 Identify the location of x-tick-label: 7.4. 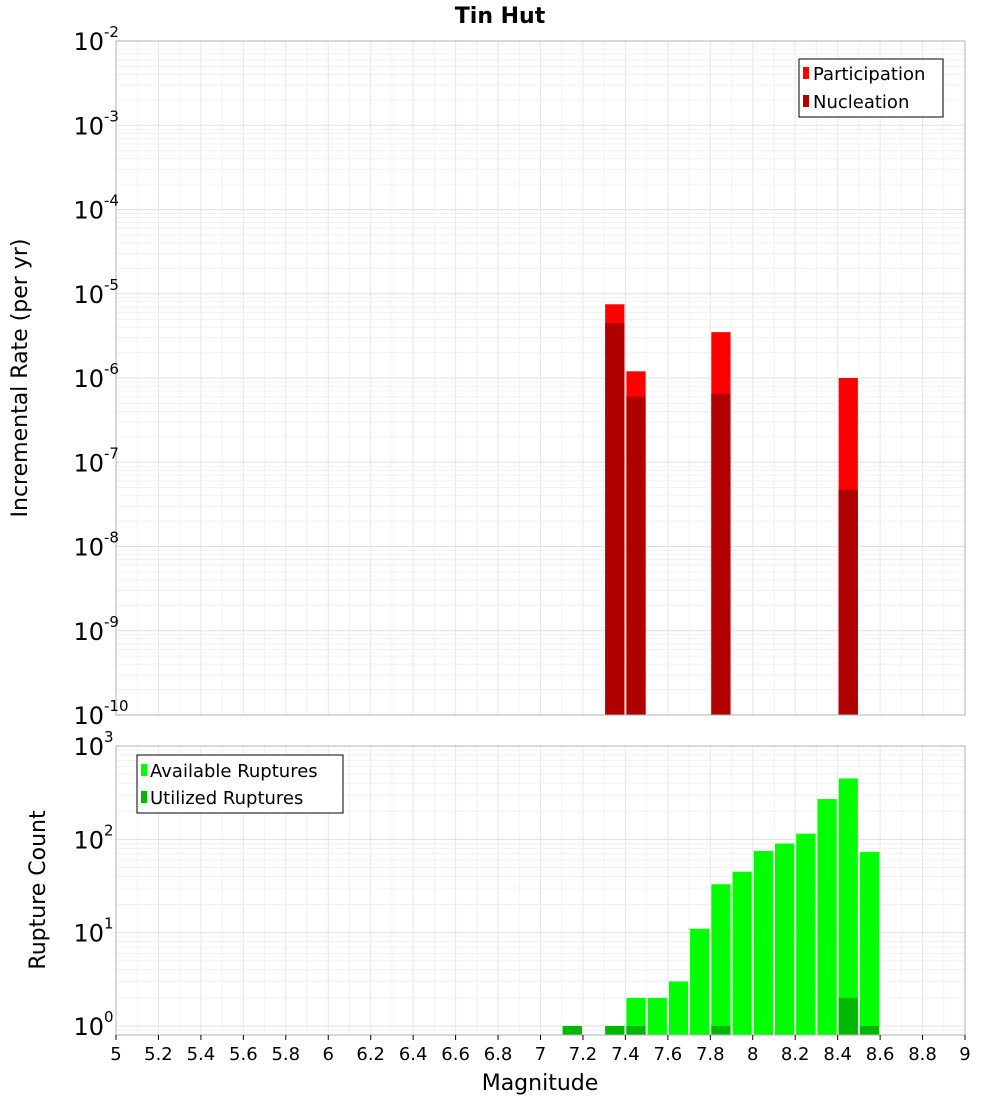
(625, 1054).